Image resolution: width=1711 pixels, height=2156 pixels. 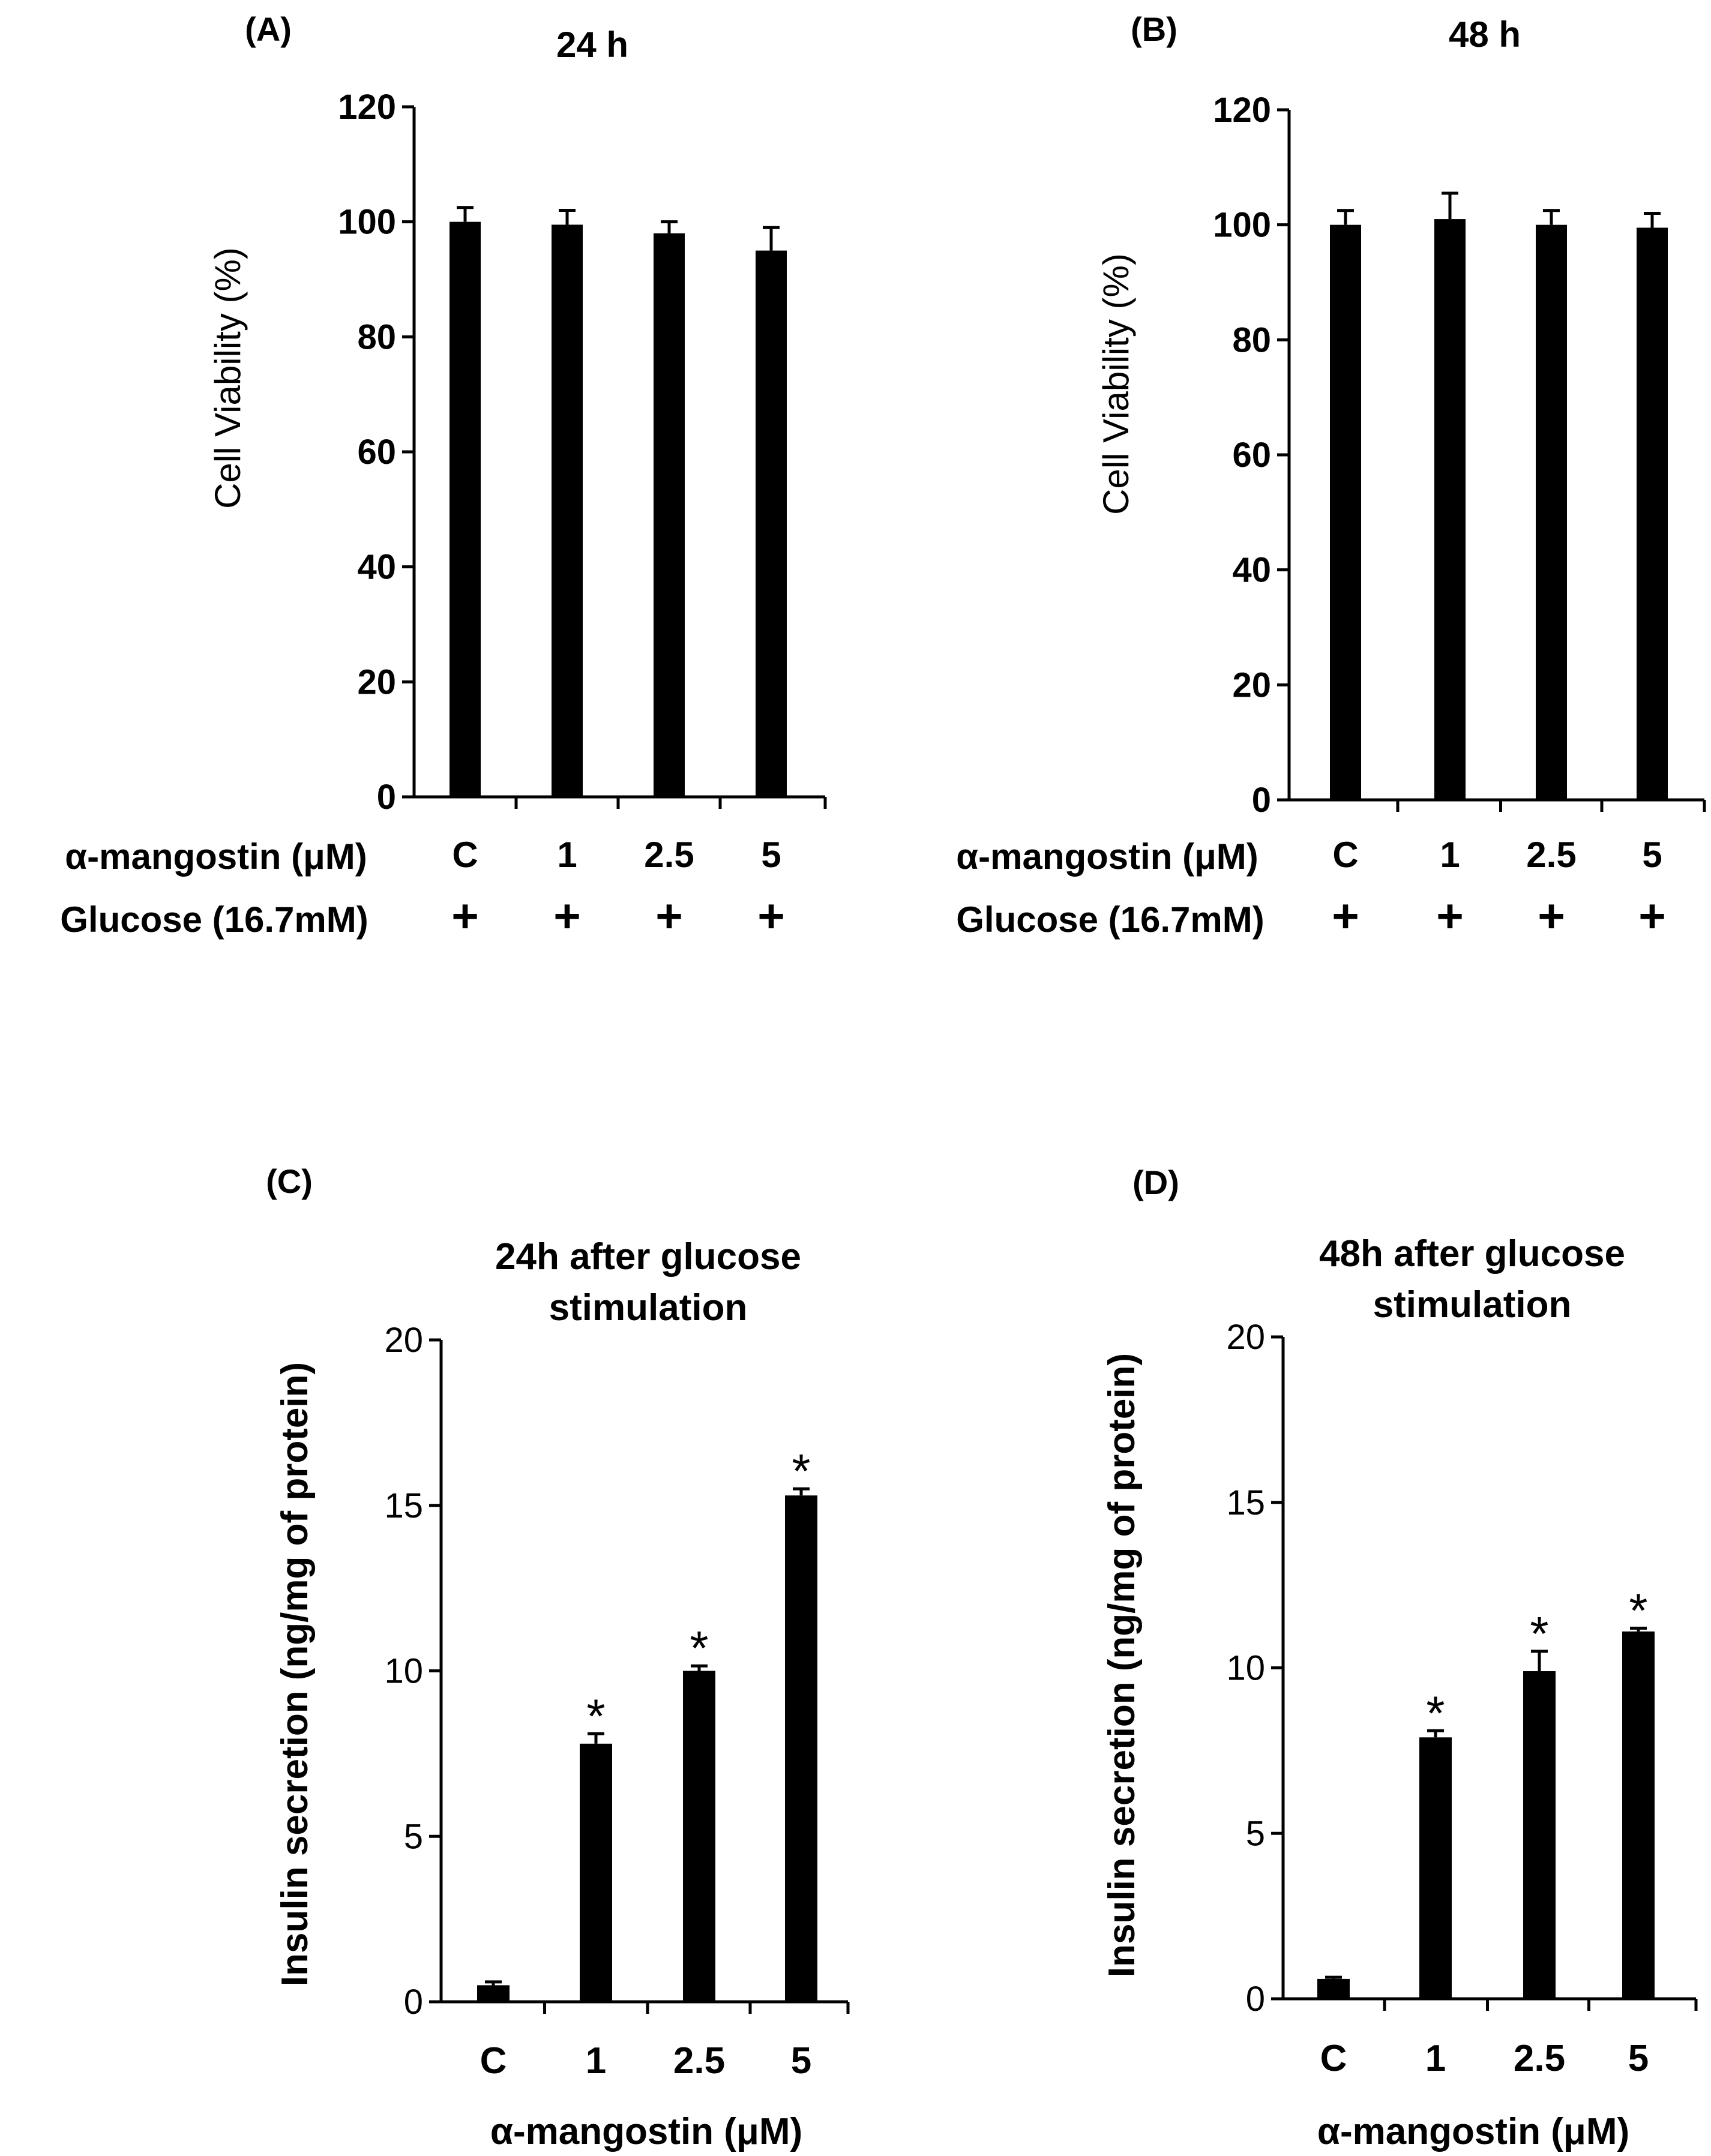 I want to click on chart-d-title-line2: stimulation, so click(x=1472, y=1305).